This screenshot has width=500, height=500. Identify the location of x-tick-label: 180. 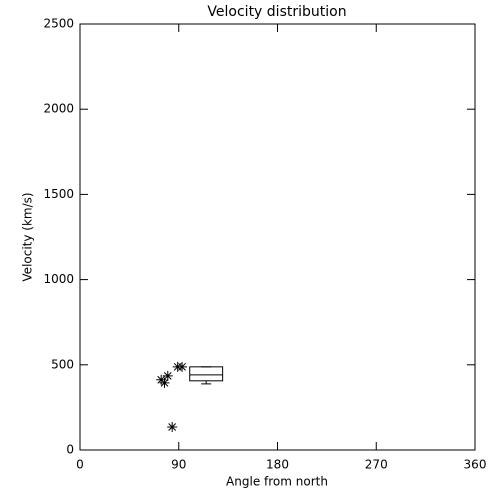
(277, 465).